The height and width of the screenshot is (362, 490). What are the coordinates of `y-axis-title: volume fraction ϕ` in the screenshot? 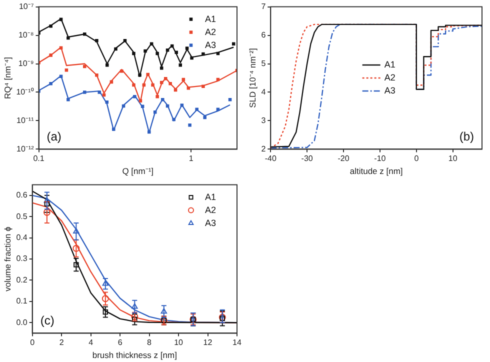 It's located at (7, 259).